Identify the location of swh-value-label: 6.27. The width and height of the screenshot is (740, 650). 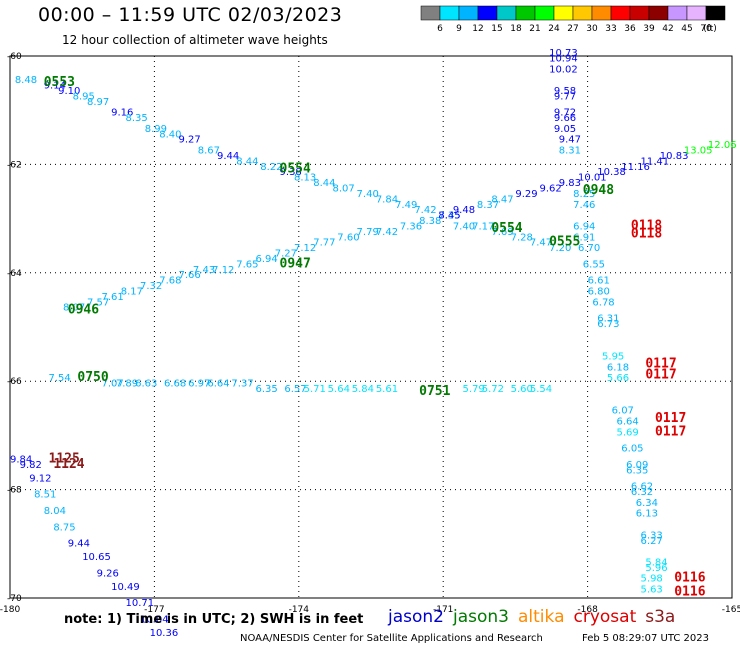
(652, 541).